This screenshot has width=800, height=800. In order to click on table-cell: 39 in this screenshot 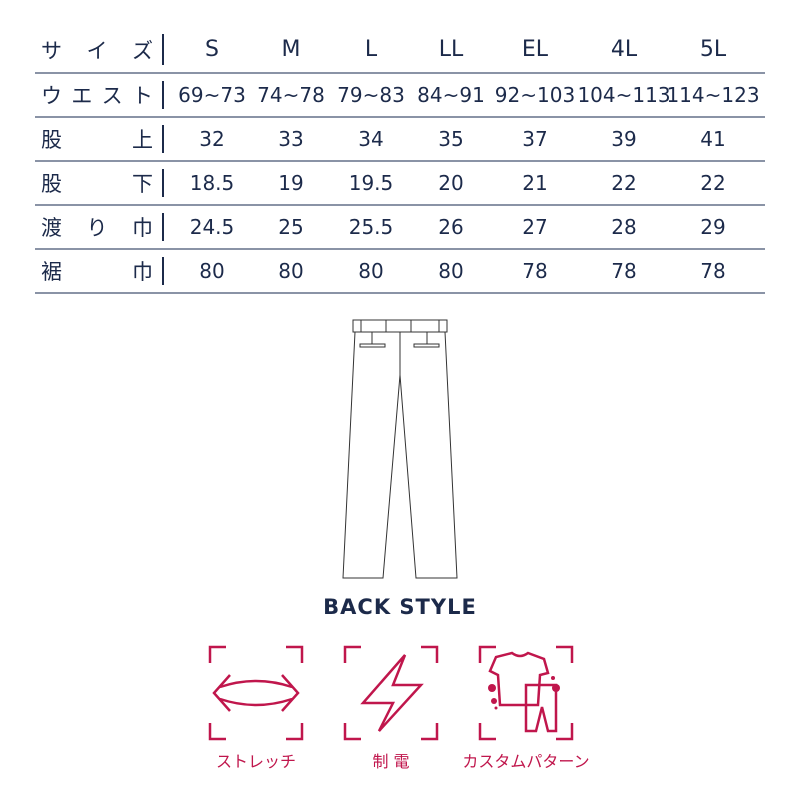, I will do `click(624, 139)`.